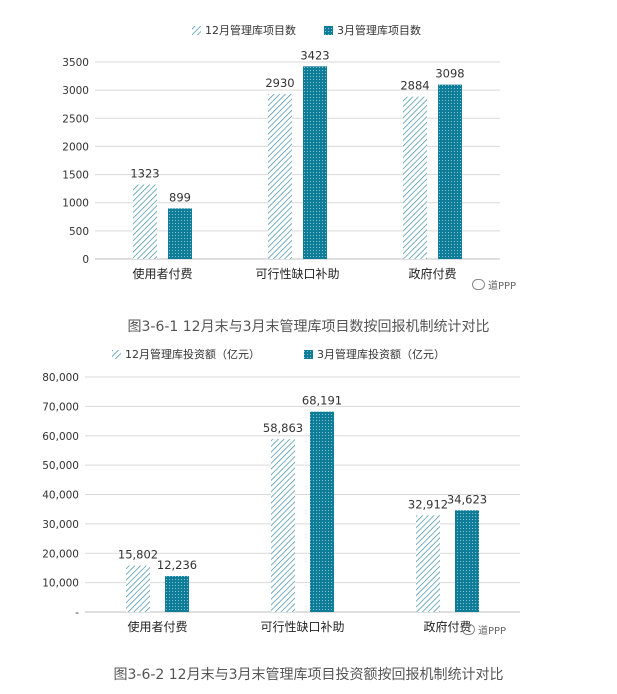 The image size is (617, 694). What do you see at coordinates (279, 83) in the screenshot?
I see `data-label: 2930` at bounding box center [279, 83].